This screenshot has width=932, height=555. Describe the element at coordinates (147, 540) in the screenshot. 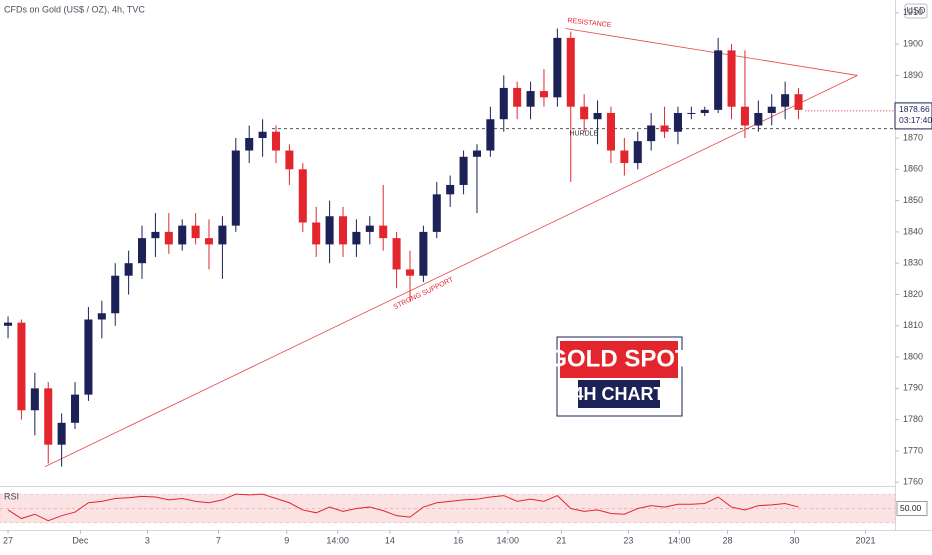

I see `x-tick-label: 3` at that location.